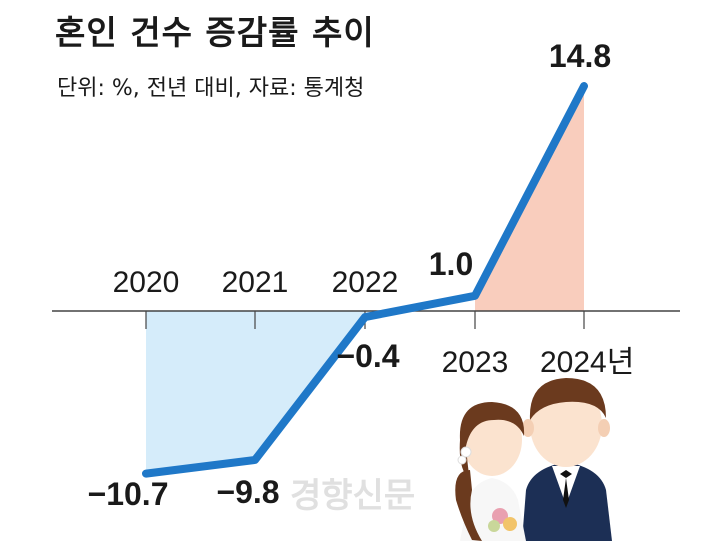 This screenshot has height=541, width=727. I want to click on couple-illustration, so click(533, 459).